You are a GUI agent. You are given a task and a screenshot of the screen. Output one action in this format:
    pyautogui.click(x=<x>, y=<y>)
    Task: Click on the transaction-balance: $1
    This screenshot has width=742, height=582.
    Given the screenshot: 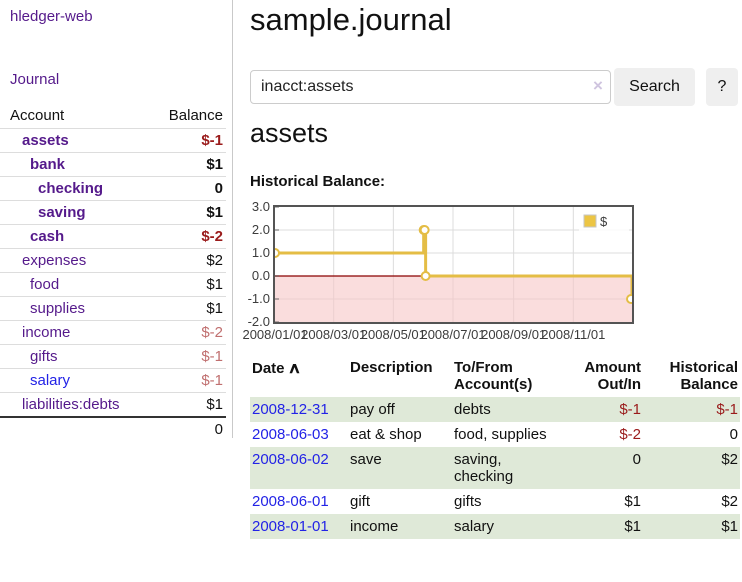 What is the action you would take?
    pyautogui.click(x=729, y=526)
    